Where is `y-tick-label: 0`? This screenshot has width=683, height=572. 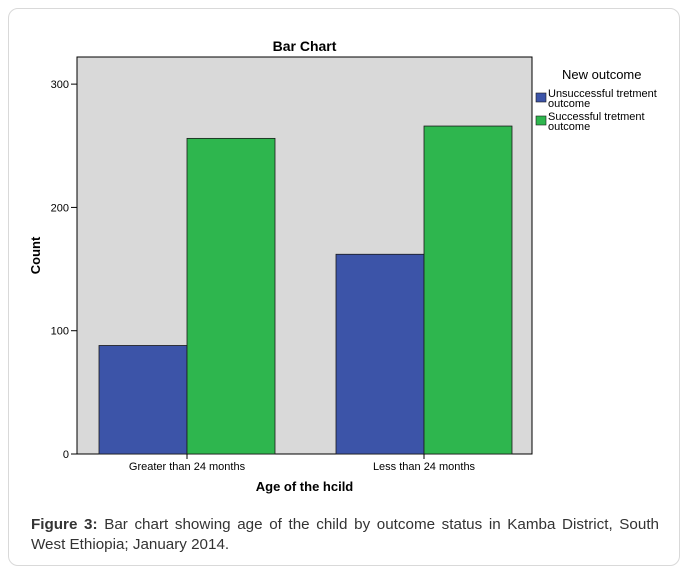
y-tick-label: 0 is located at coordinates (66, 455).